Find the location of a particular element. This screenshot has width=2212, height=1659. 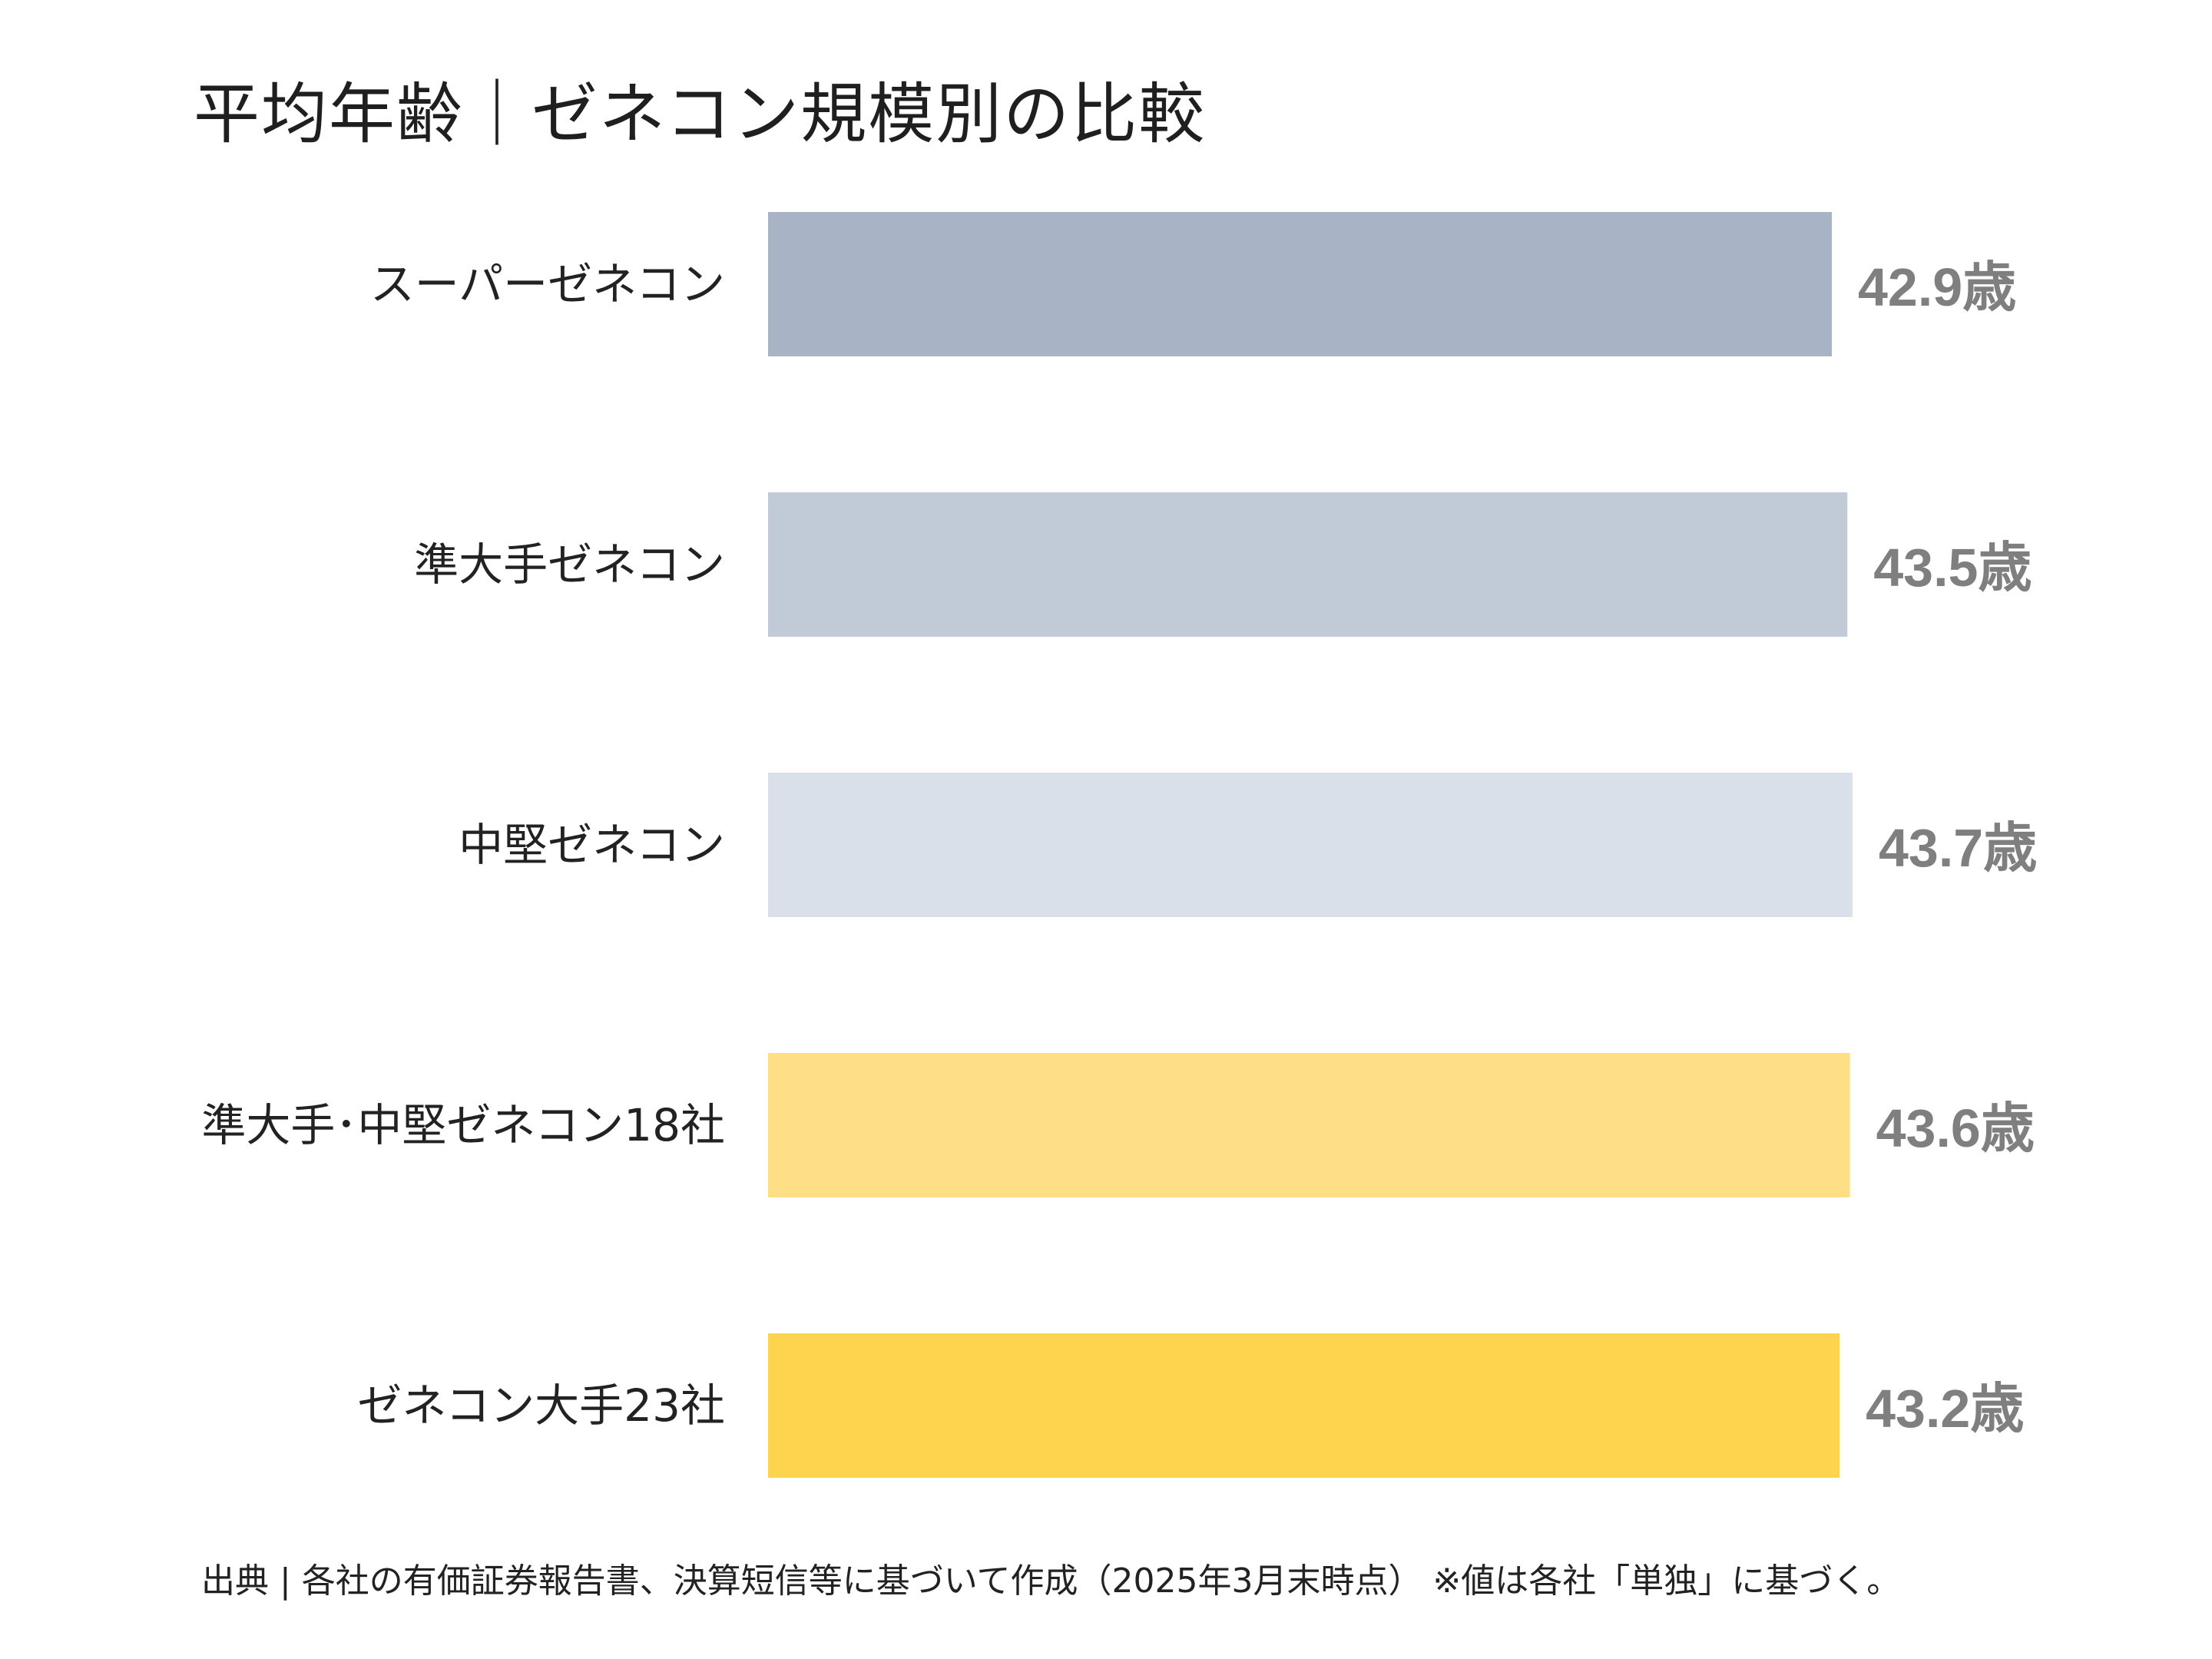

category-label-3: 中堅ゼネコン is located at coordinates (592, 845).